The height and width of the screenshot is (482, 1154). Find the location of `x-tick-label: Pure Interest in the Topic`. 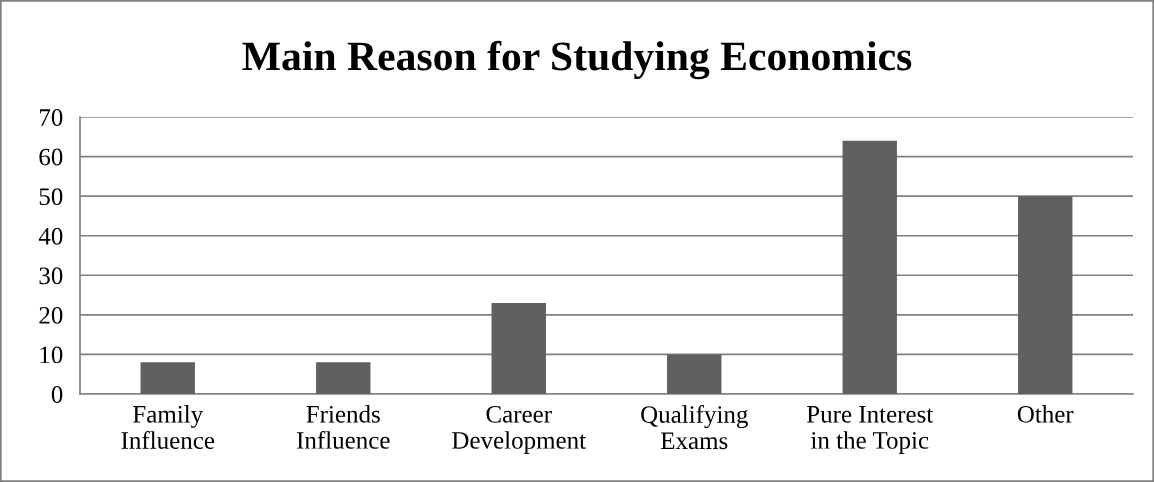

x-tick-label: Pure Interest in the Topic is located at coordinates (870, 430).